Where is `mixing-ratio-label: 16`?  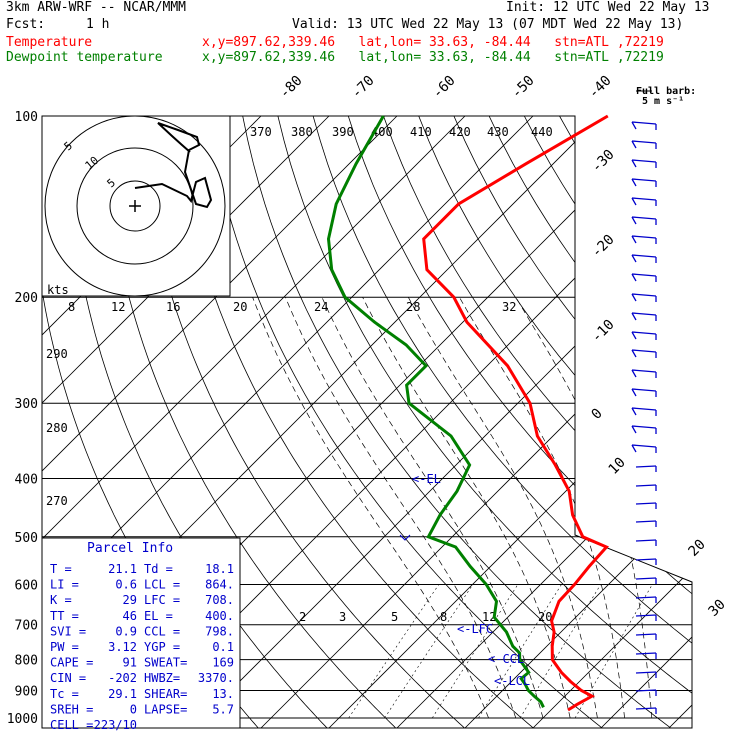
mixing-ratio-label: 16 is located at coordinates (173, 307).